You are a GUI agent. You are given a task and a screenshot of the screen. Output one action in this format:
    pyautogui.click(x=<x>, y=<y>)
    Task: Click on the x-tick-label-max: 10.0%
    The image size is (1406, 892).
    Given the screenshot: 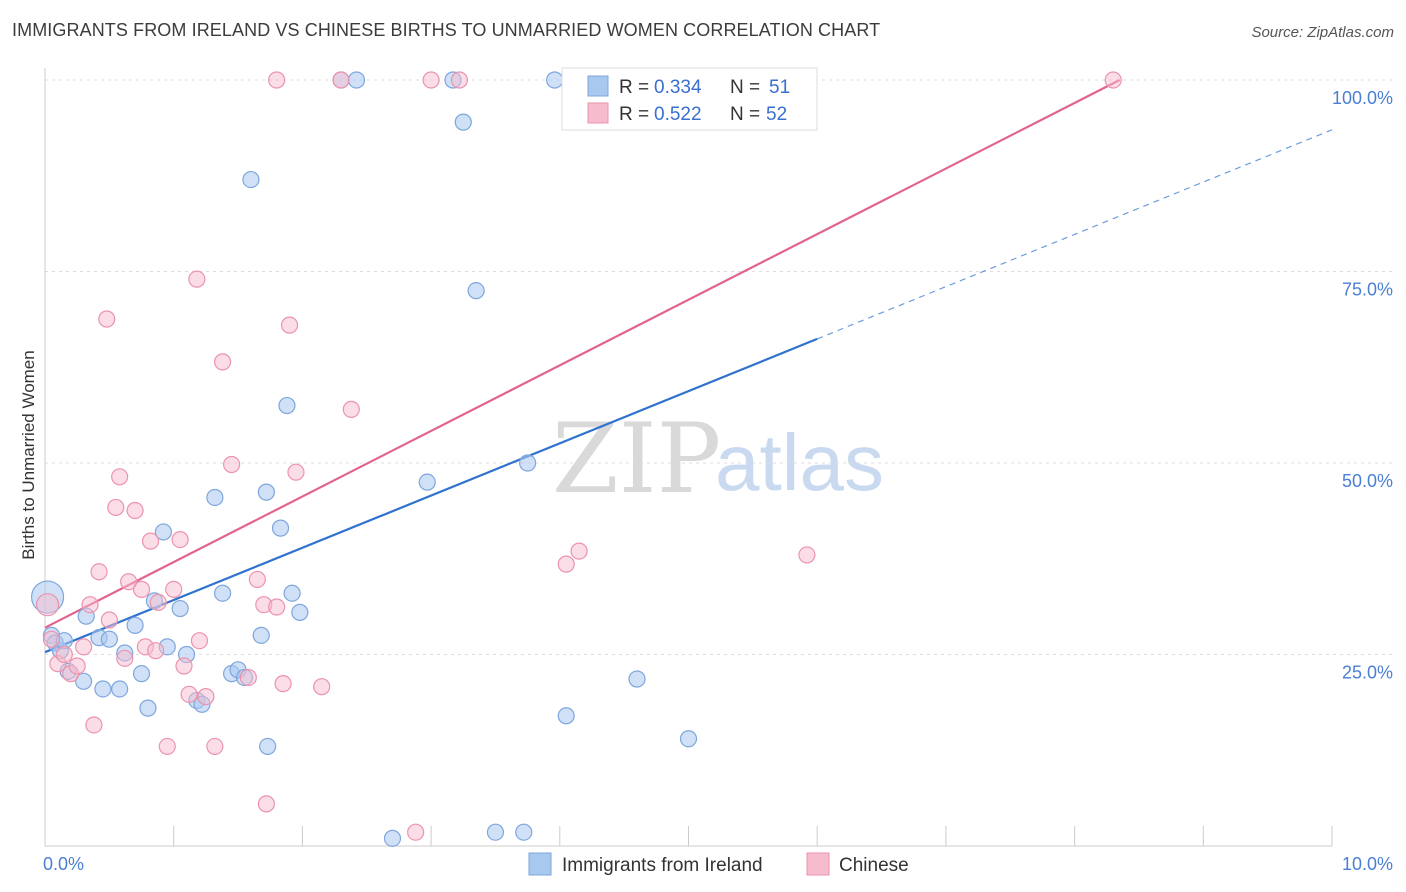 What is the action you would take?
    pyautogui.click(x=1367, y=864)
    